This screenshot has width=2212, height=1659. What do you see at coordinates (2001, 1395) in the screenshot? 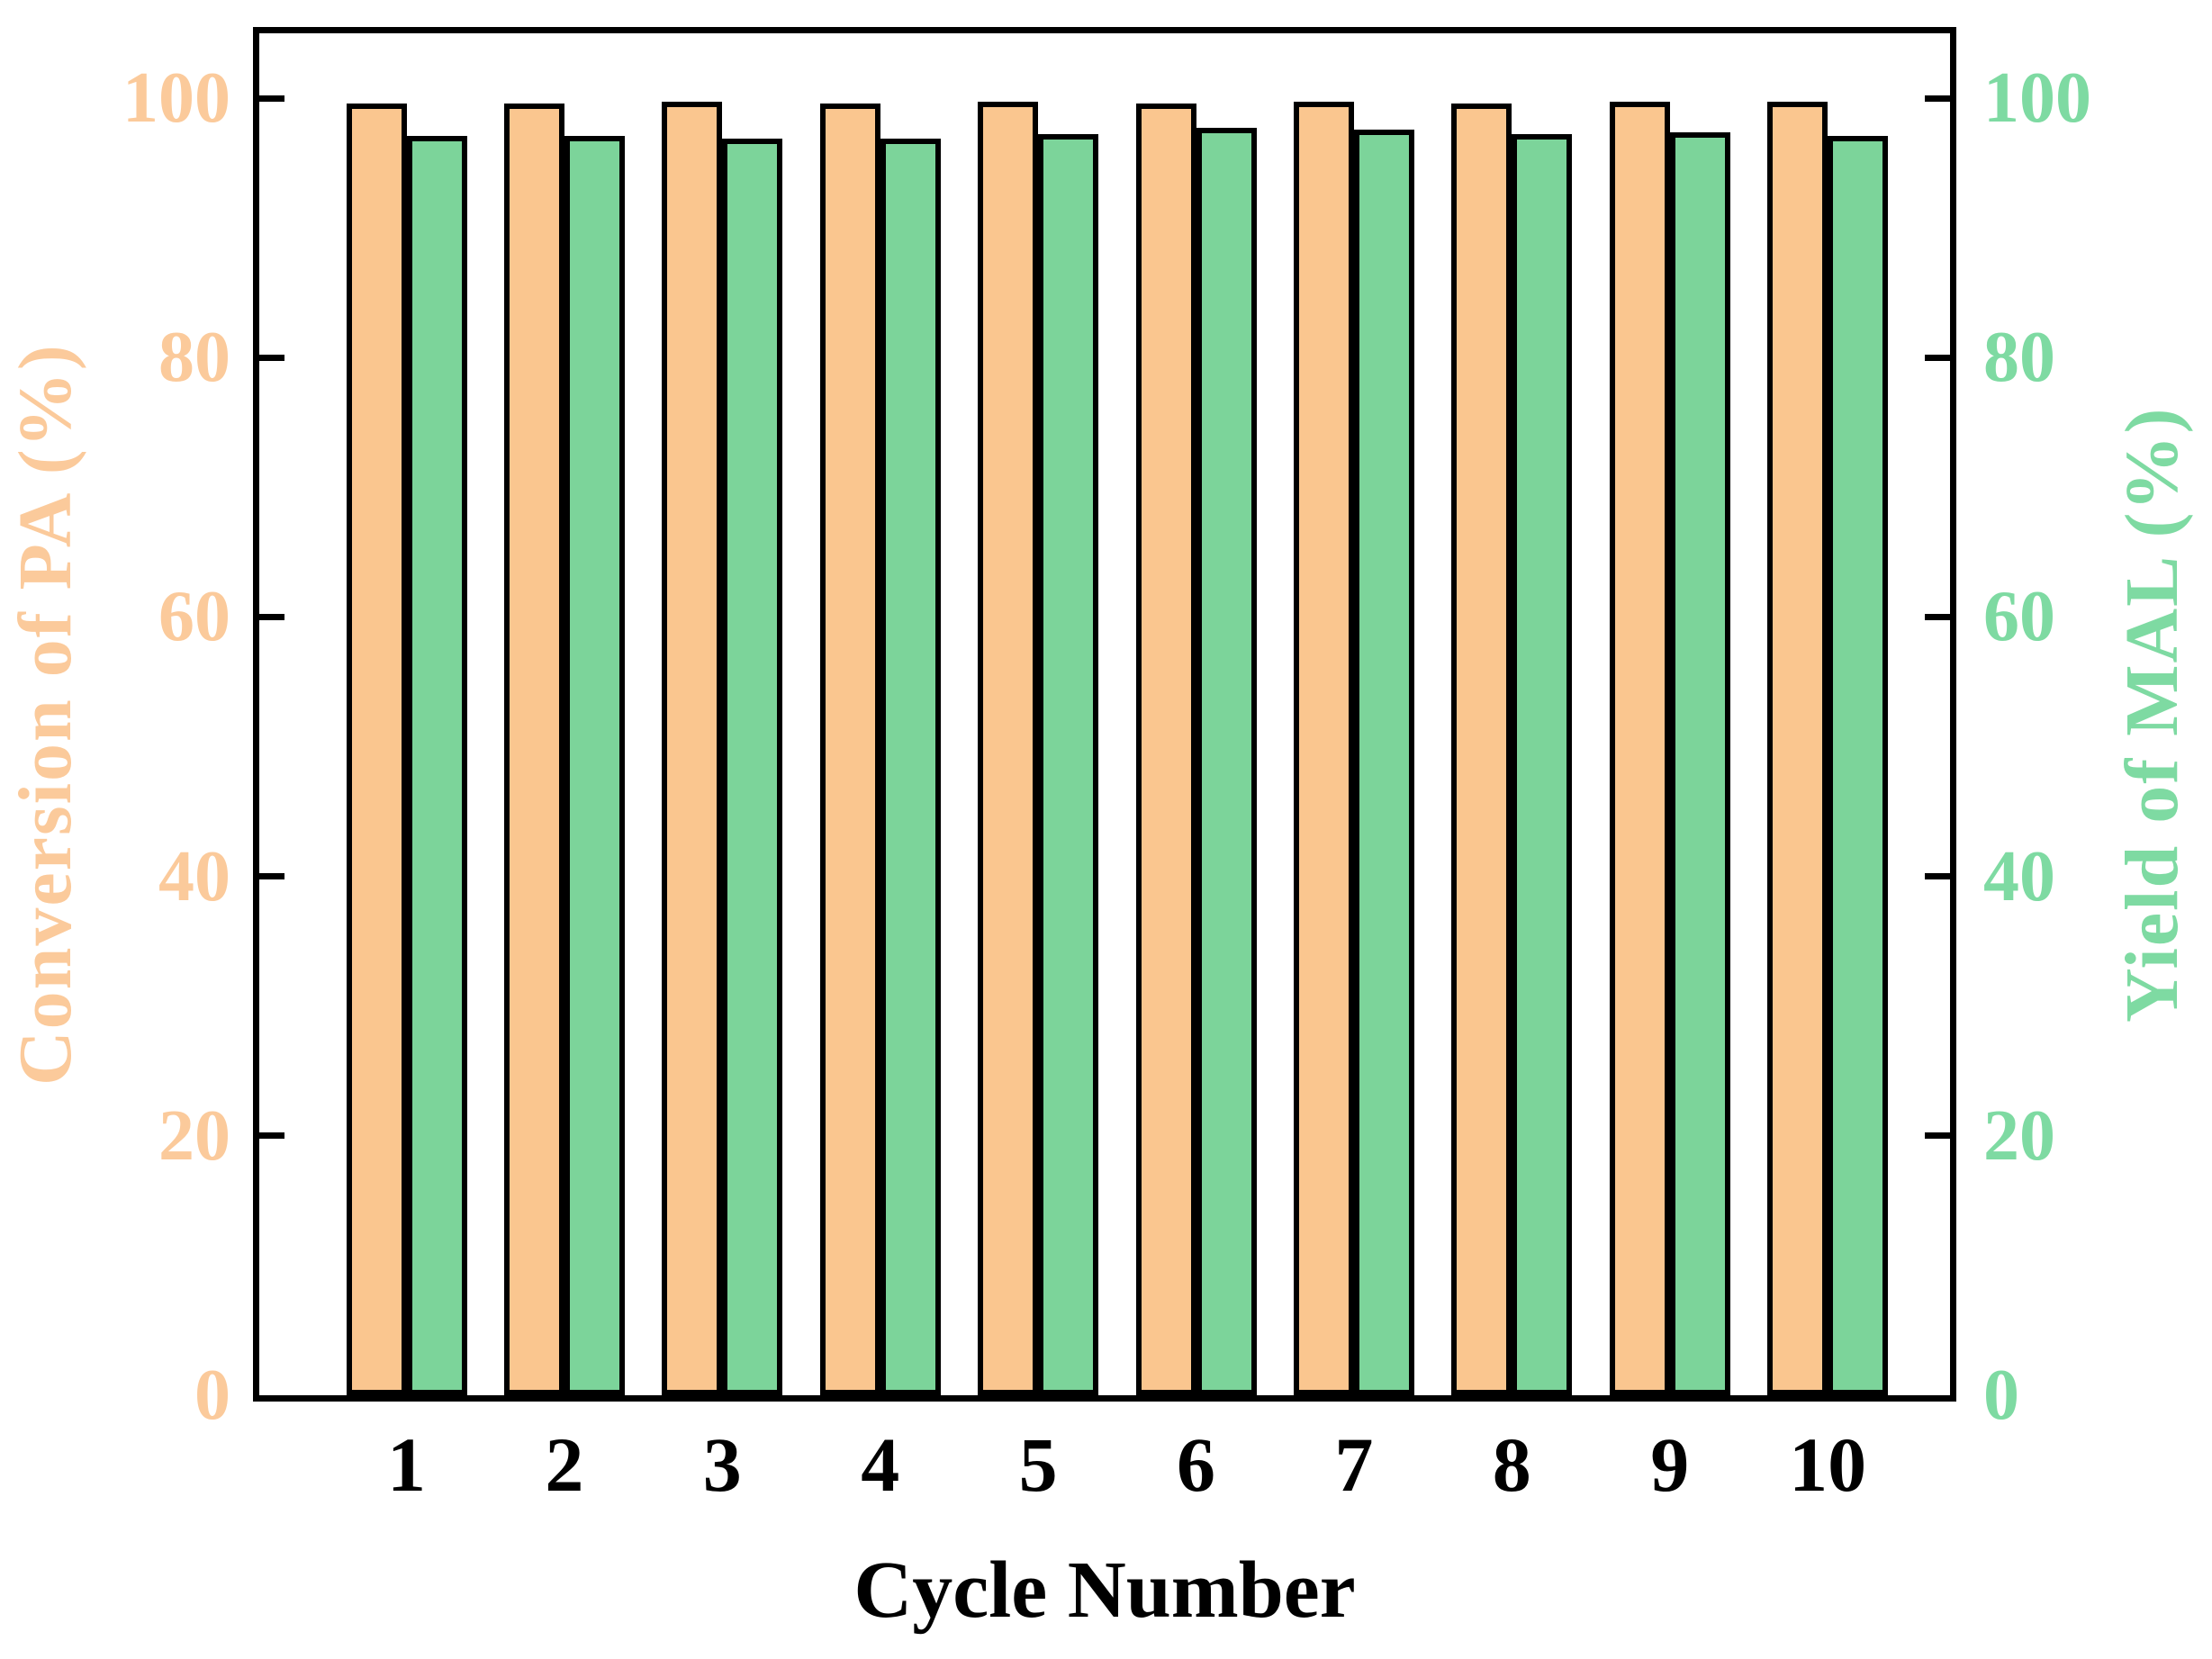
I see `right-axis-tick-label: 0` at bounding box center [2001, 1395].